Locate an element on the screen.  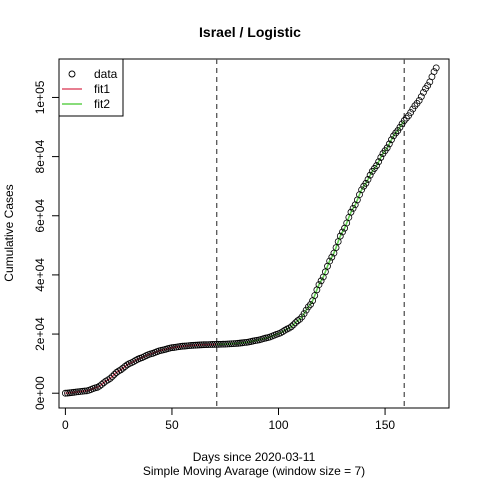
y-tick-label: 0e+00 is located at coordinates (40, 393).